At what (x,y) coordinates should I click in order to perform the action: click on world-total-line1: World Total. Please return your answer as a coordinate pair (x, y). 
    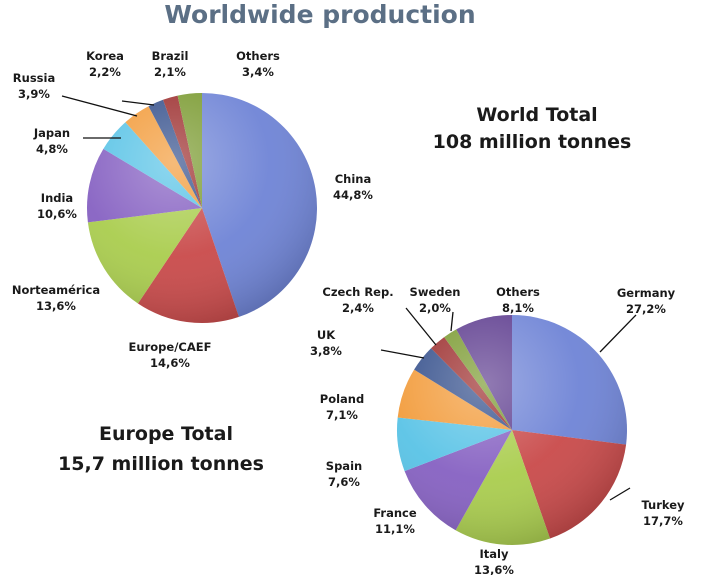
    Looking at the image, I should click on (536, 115).